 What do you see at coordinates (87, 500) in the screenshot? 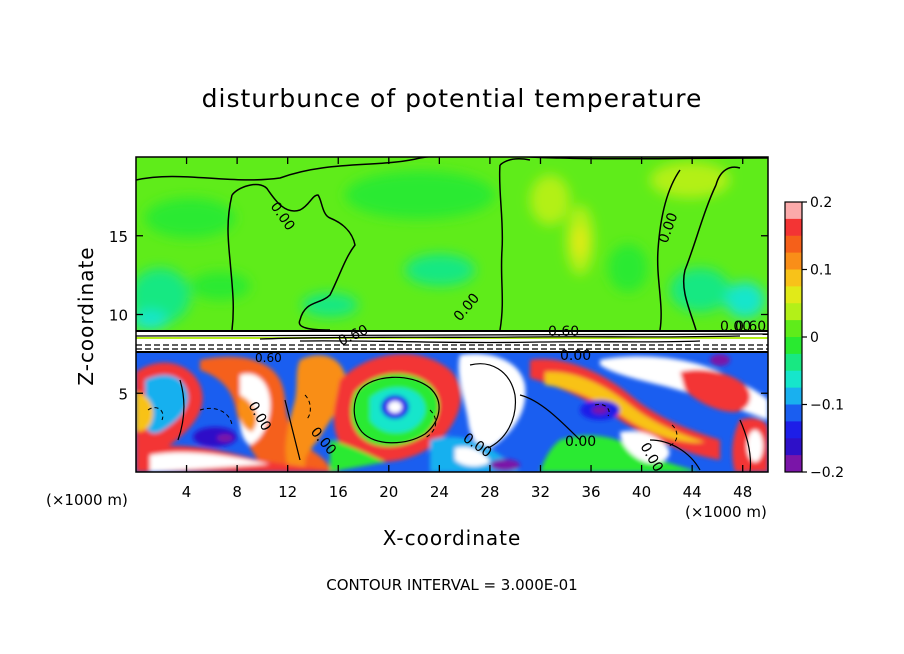
I see `x-unit-left: (×1000 m)` at bounding box center [87, 500].